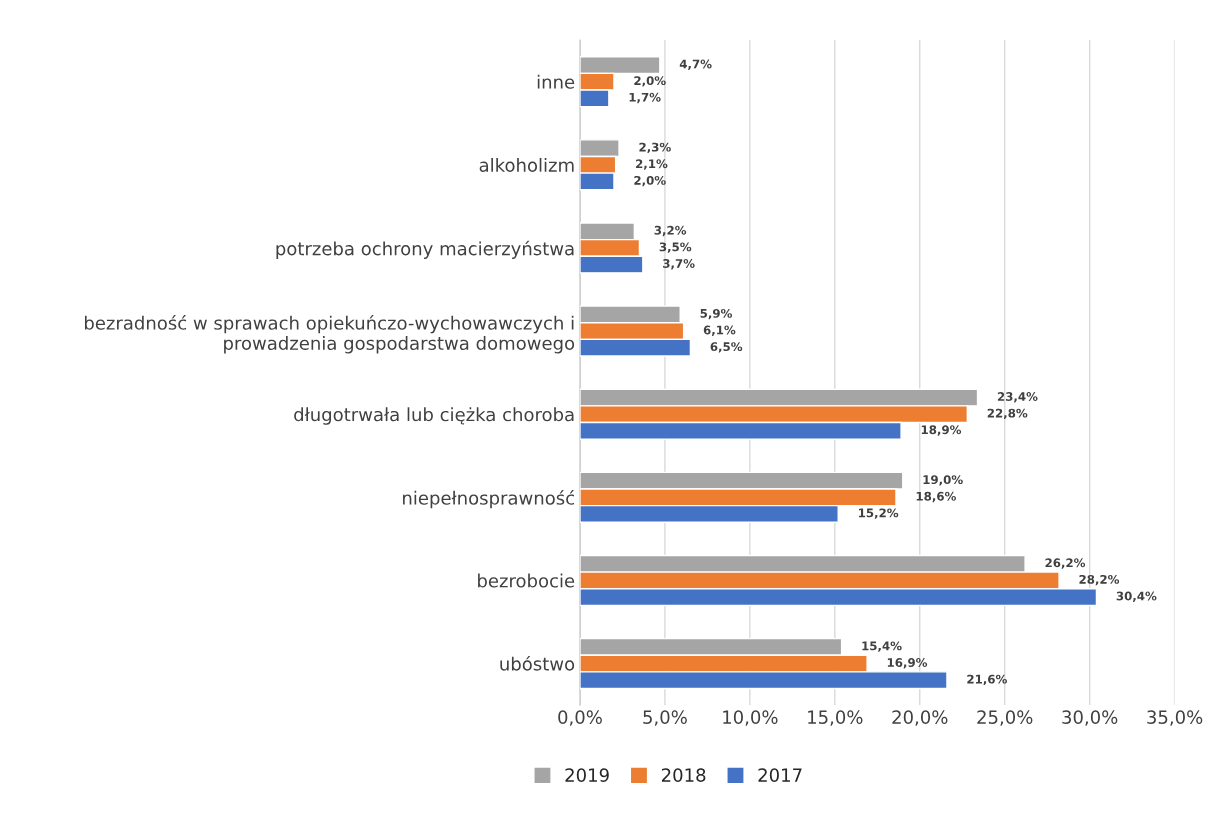 The width and height of the screenshot is (1221, 818). What do you see at coordinates (526, 580) in the screenshot?
I see `y-tick-label: bezrobocie` at bounding box center [526, 580].